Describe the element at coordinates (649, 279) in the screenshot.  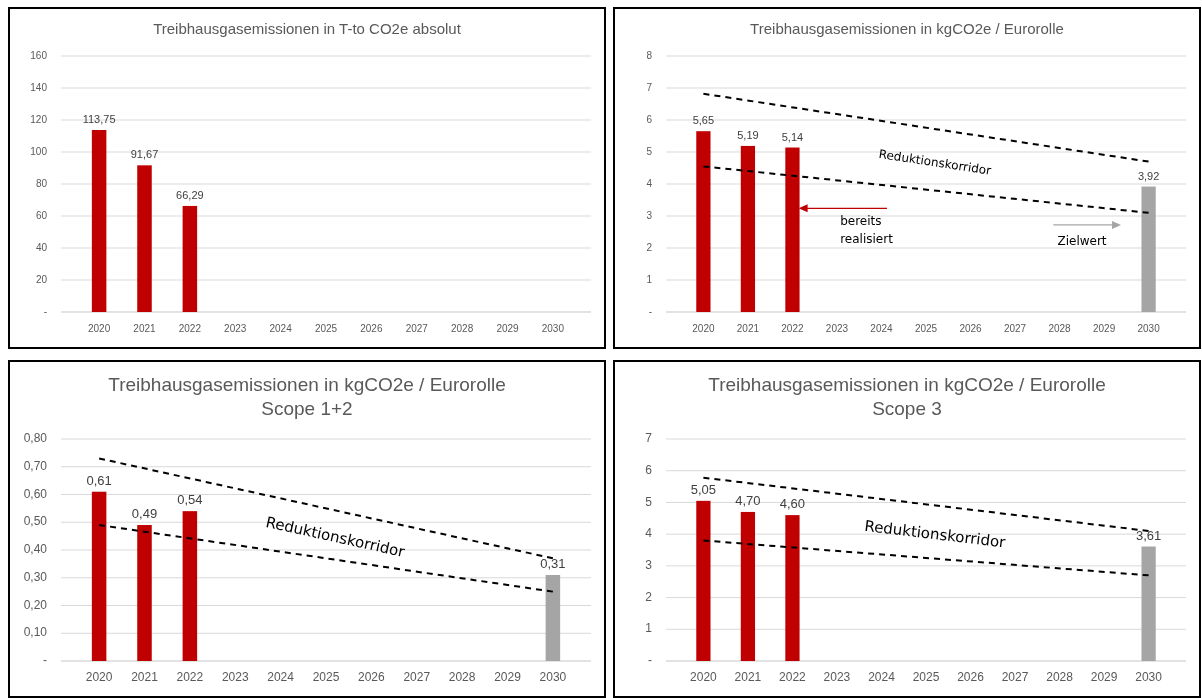
I see `y-tick-label: 1` at that location.